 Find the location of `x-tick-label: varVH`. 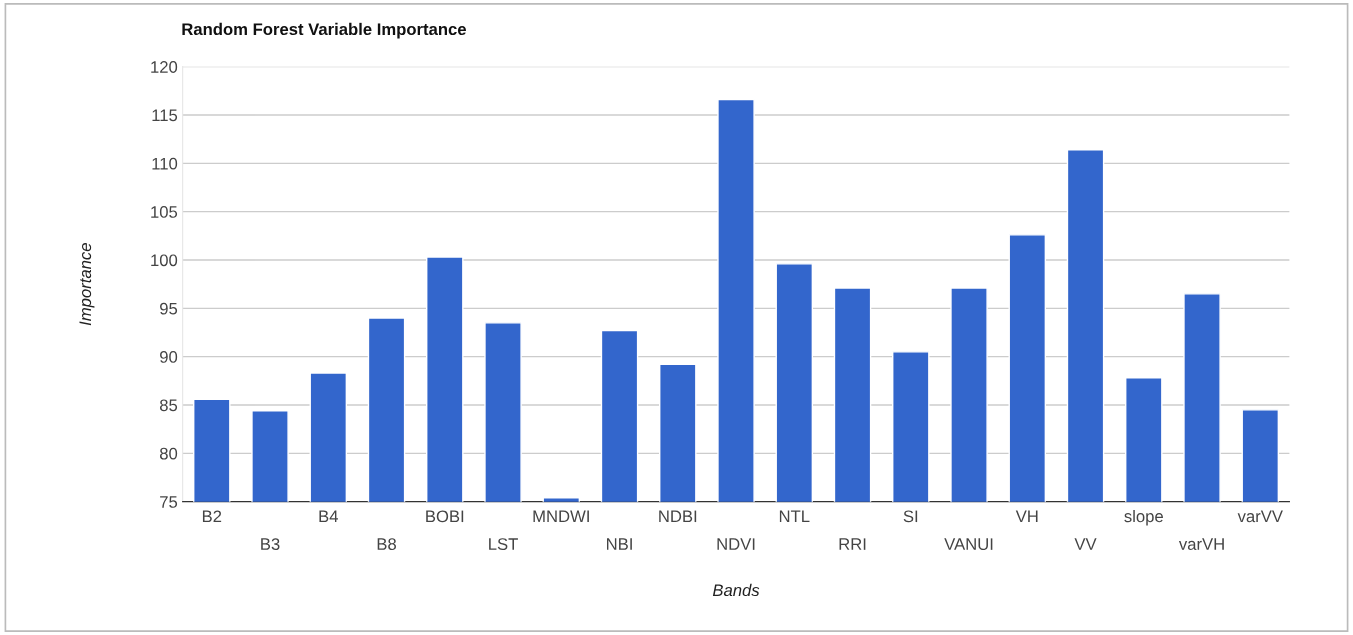

x-tick-label: varVH is located at coordinates (1201, 544).